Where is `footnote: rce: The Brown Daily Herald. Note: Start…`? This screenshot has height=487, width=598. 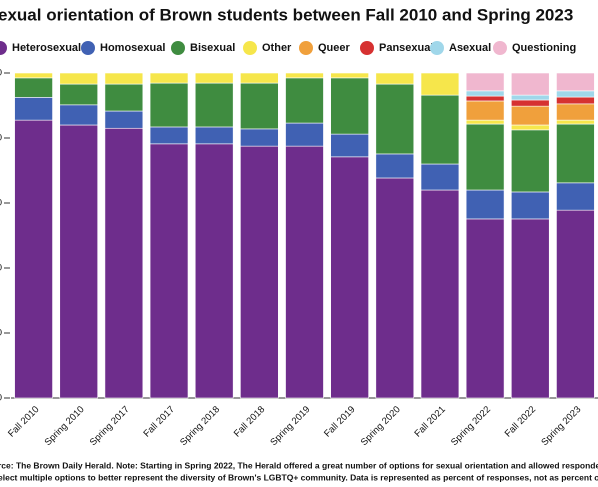 footnote: rce: The Brown Daily Herald. Note: Start… is located at coordinates (299, 465).